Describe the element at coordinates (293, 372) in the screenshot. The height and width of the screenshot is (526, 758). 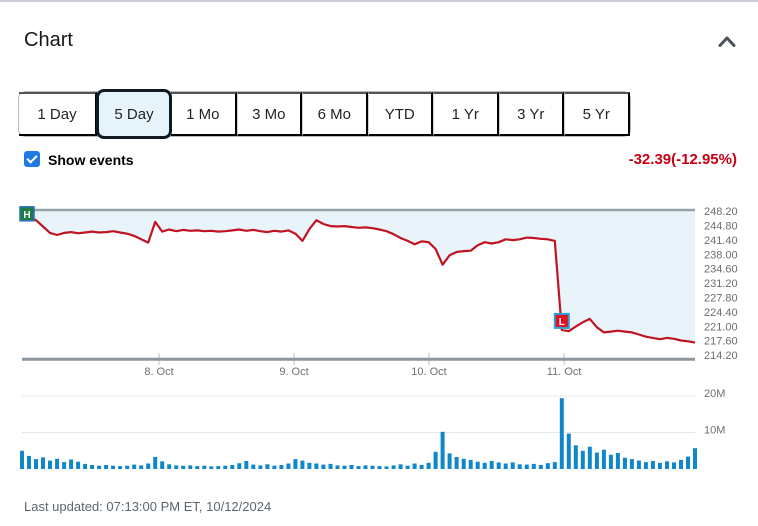
I see `x-axis-label: 9. Oct` at that location.